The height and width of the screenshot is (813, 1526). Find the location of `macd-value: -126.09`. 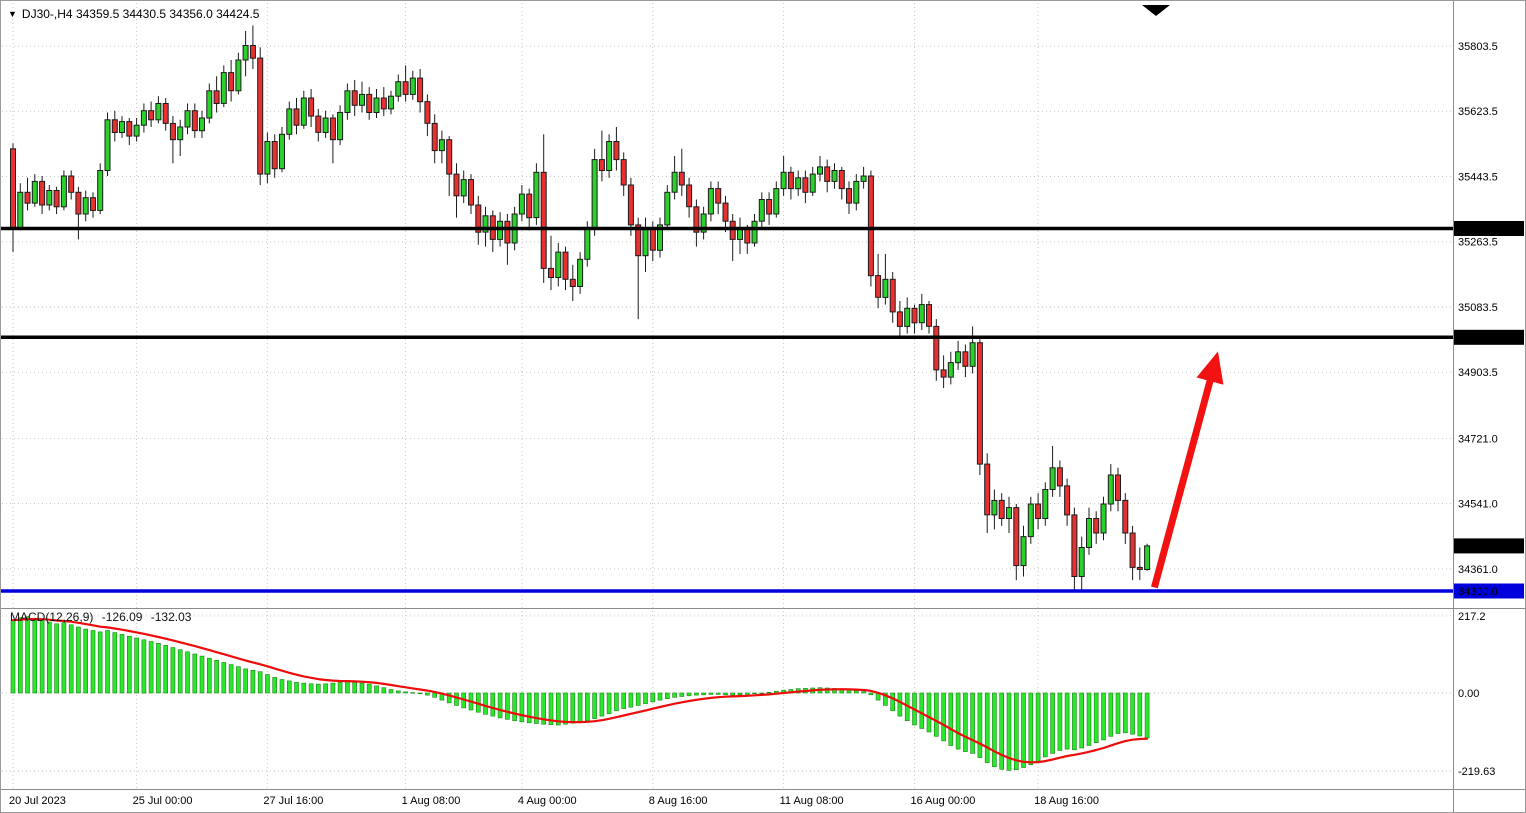

macd-value: -126.09 is located at coordinates (122, 617).